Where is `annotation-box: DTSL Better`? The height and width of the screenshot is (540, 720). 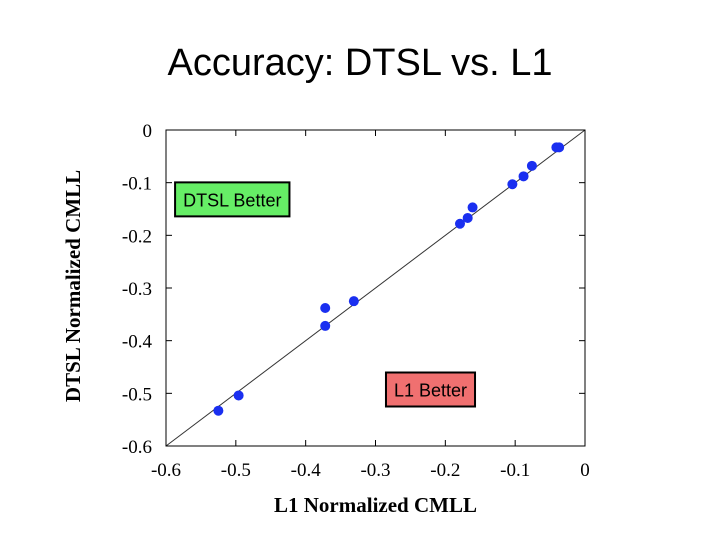 annotation-box: DTSL Better is located at coordinates (232, 199).